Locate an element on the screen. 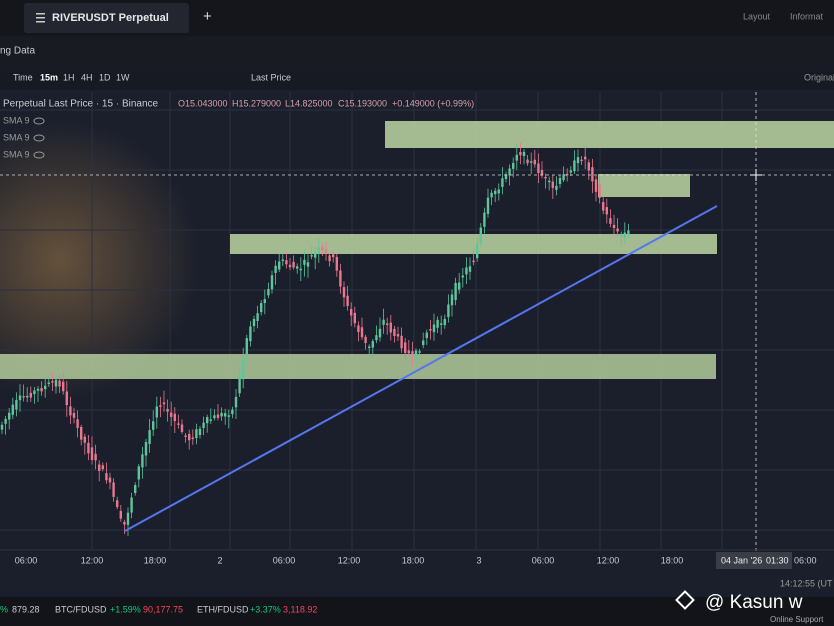  interval-button: Time is located at coordinates (23, 77).